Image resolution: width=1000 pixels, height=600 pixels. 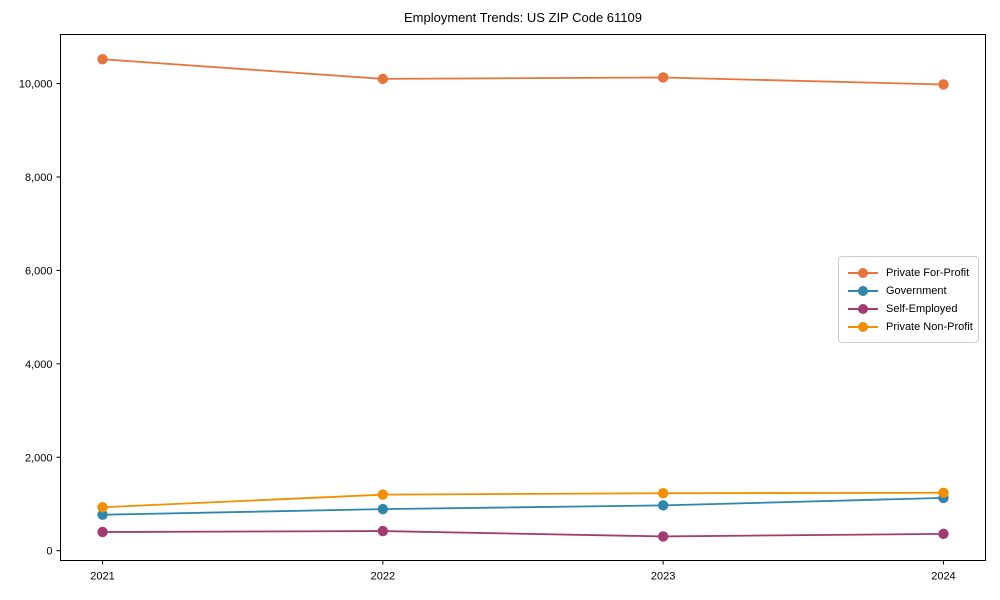 I want to click on legend-label: Private For-Profit, so click(x=928, y=272).